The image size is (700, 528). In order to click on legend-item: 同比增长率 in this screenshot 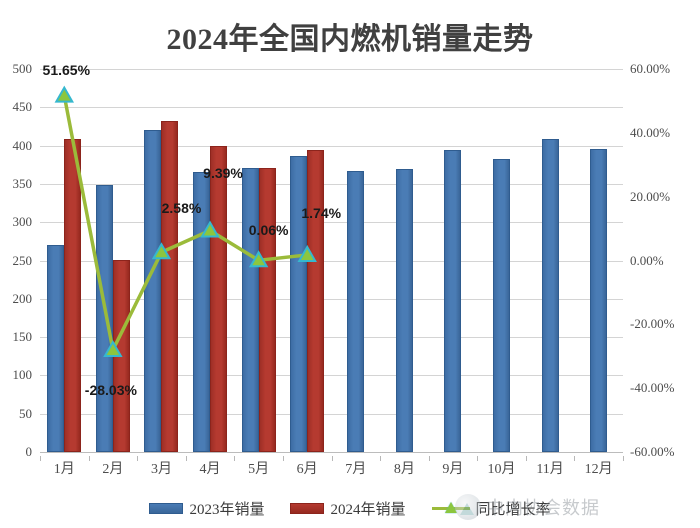, I will do `click(491, 508)`.